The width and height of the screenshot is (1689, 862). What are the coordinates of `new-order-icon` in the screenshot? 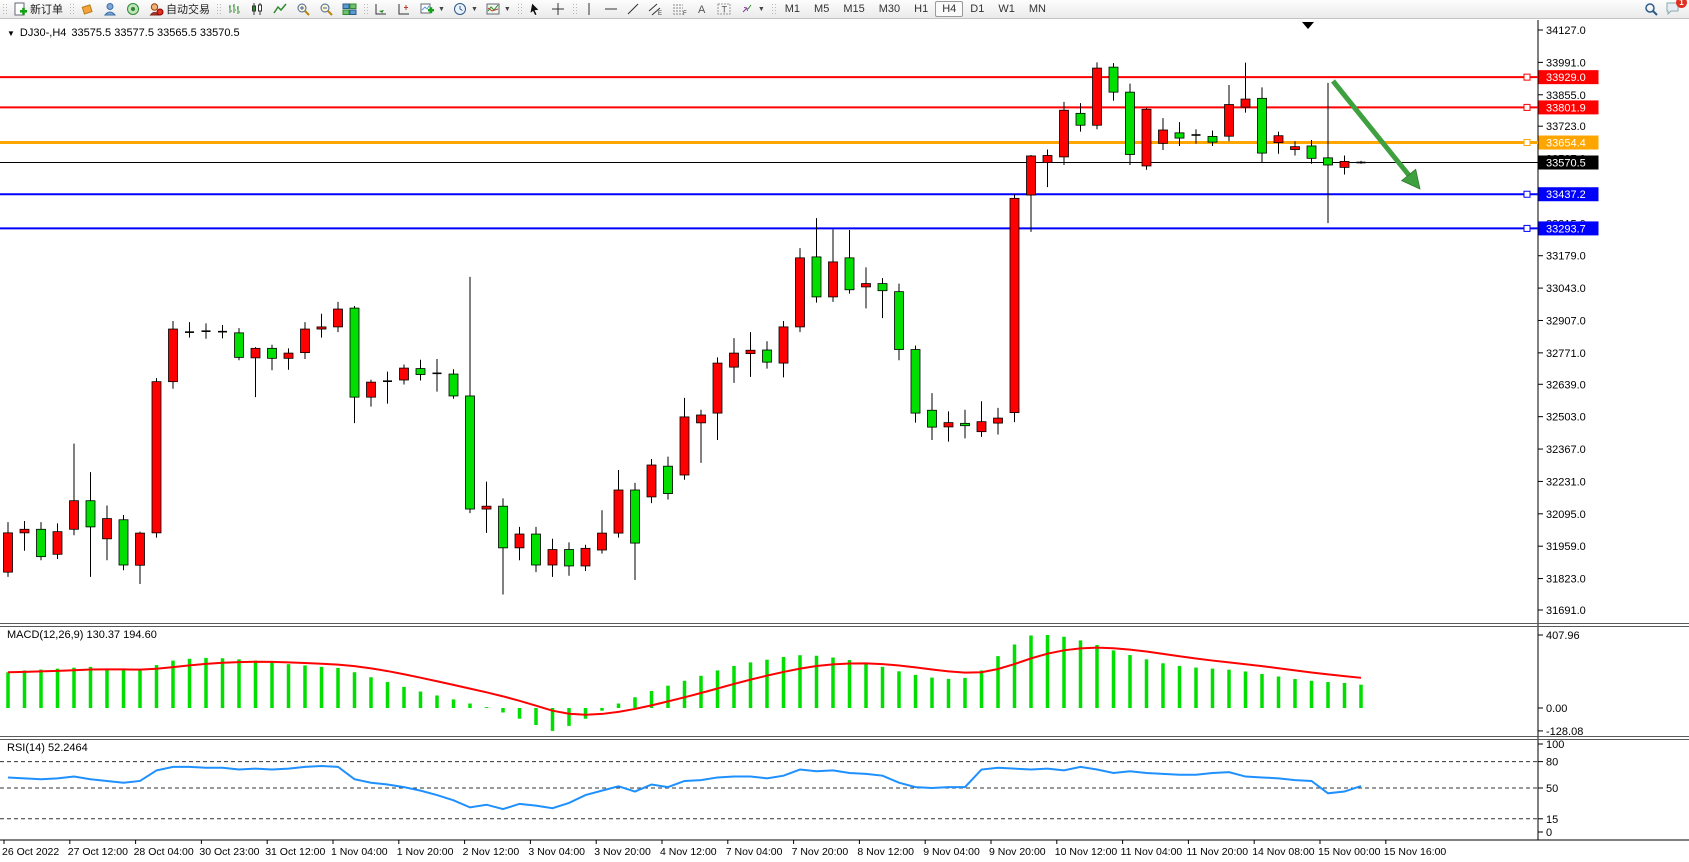 It's located at (20, 9).